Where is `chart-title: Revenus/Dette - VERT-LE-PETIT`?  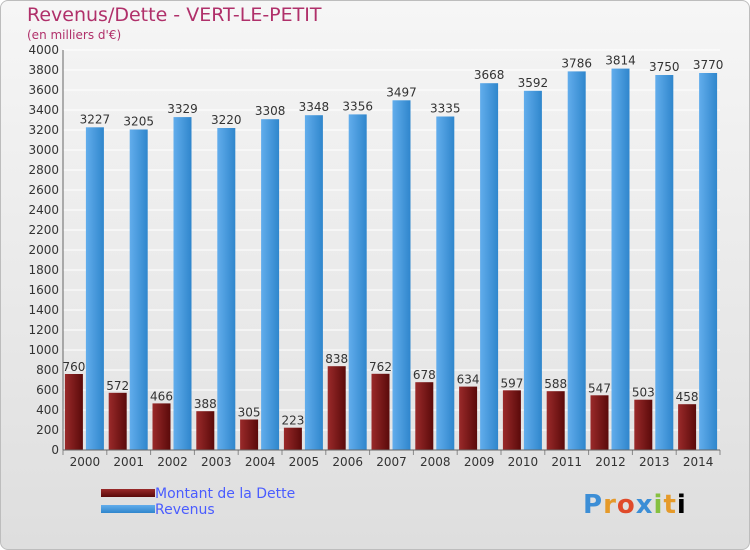 chart-title: Revenus/Dette - VERT-LE-PETIT is located at coordinates (174, 15).